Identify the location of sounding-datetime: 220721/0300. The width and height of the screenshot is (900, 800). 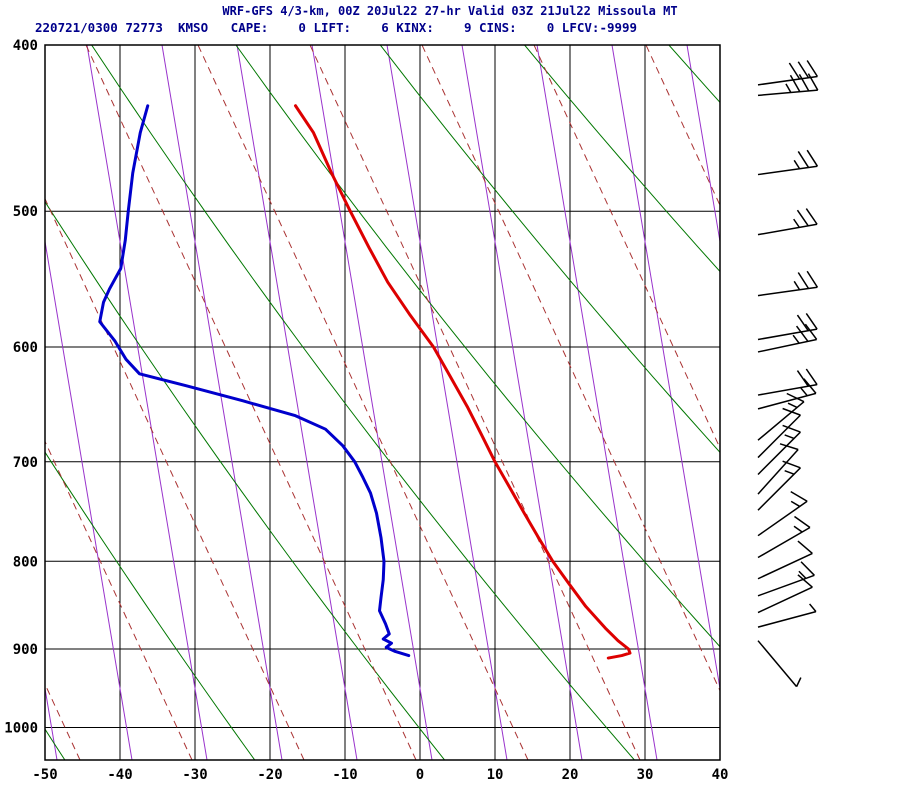
(76, 27).